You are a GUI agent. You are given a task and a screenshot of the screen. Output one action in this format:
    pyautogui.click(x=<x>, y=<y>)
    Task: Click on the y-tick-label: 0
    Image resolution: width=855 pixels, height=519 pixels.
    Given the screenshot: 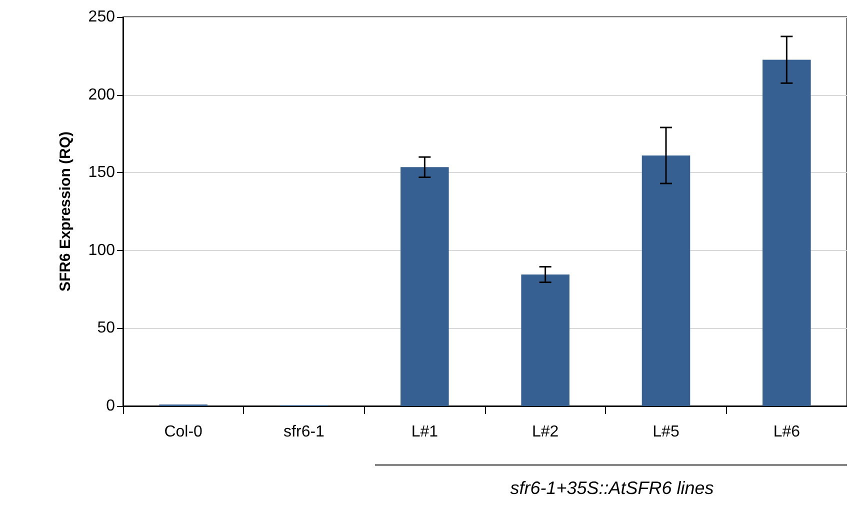 What is the action you would take?
    pyautogui.click(x=111, y=406)
    